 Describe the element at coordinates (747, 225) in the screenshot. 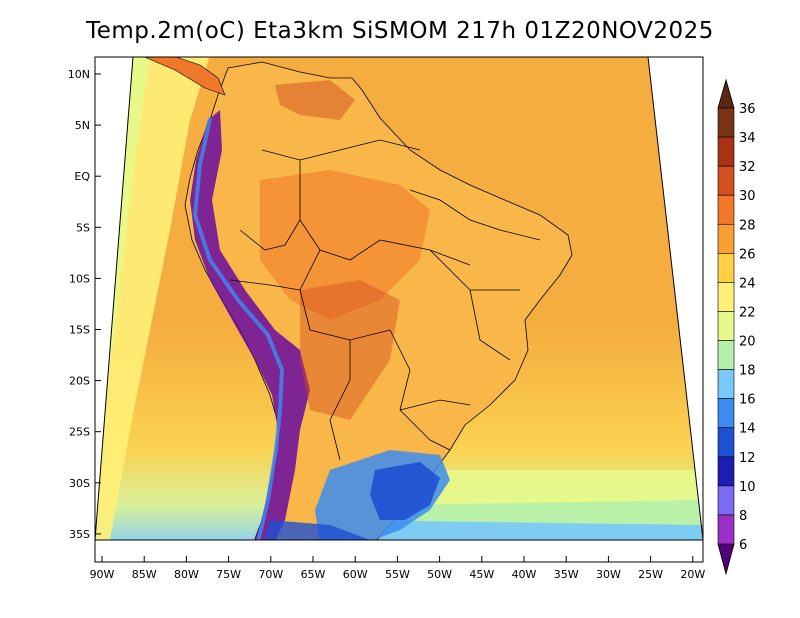

I see `colorbar-label: 28` at that location.